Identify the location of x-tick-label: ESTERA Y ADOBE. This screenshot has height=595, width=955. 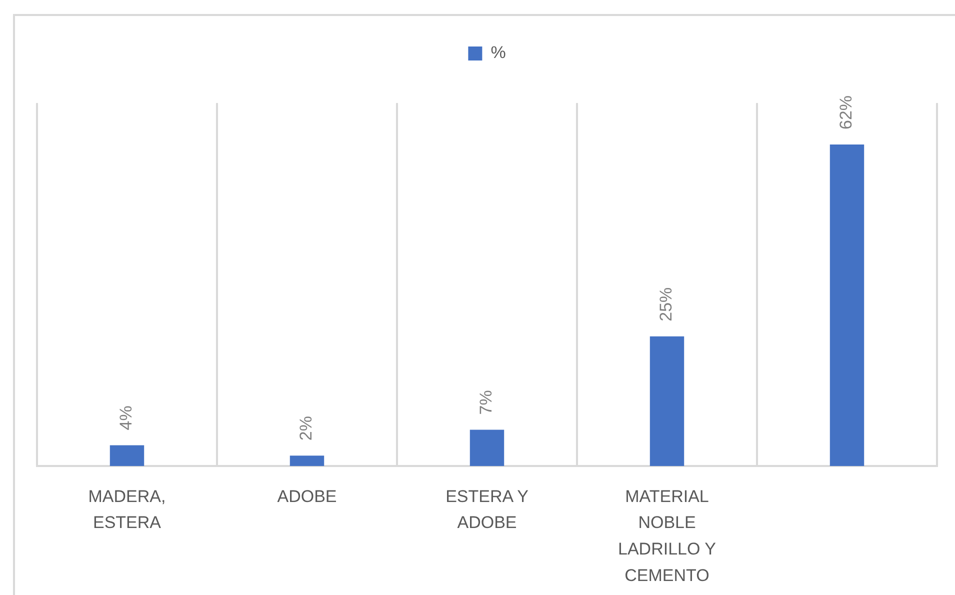
(487, 509).